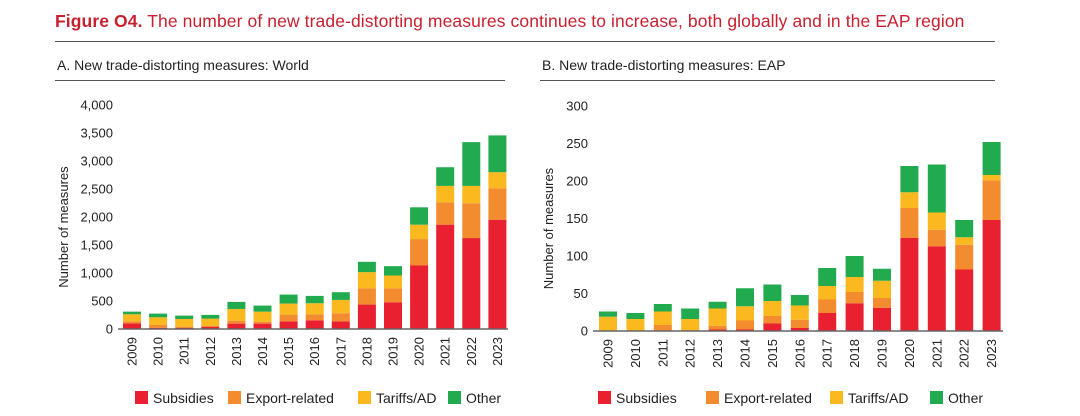  I want to click on panel-b-xtick-label: 2012, so click(690, 353).